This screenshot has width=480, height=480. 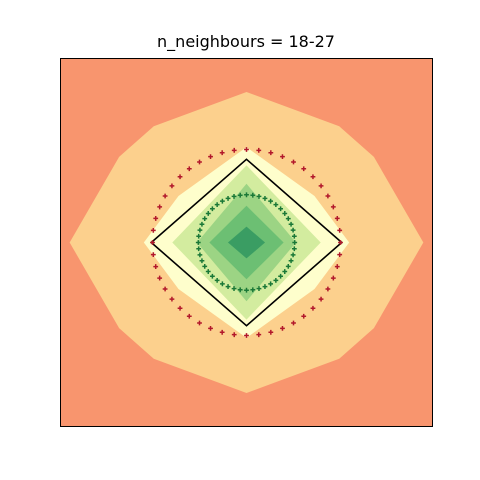 I want to click on diamond-outline-layer, so click(x=246, y=242).